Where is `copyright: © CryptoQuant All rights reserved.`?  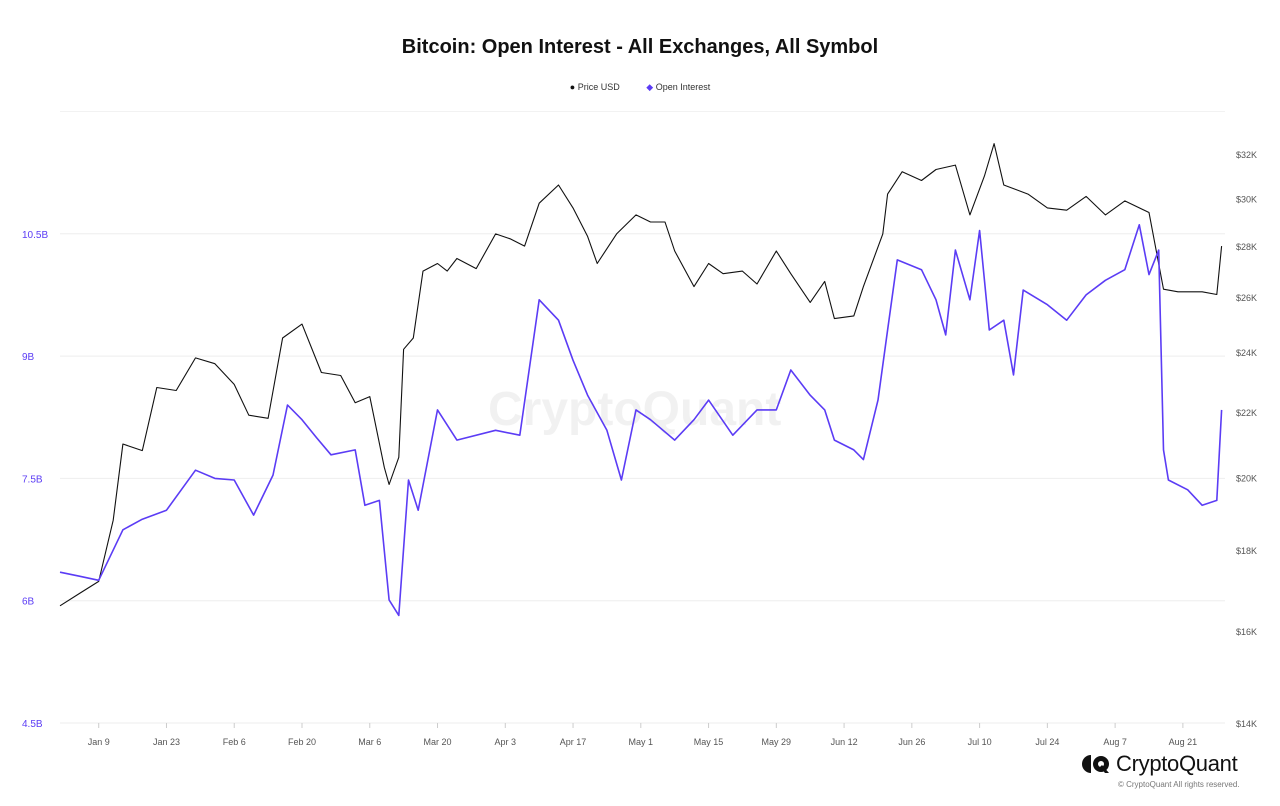
copyright: © CryptoQuant All rights reserved. is located at coordinates (1179, 784).